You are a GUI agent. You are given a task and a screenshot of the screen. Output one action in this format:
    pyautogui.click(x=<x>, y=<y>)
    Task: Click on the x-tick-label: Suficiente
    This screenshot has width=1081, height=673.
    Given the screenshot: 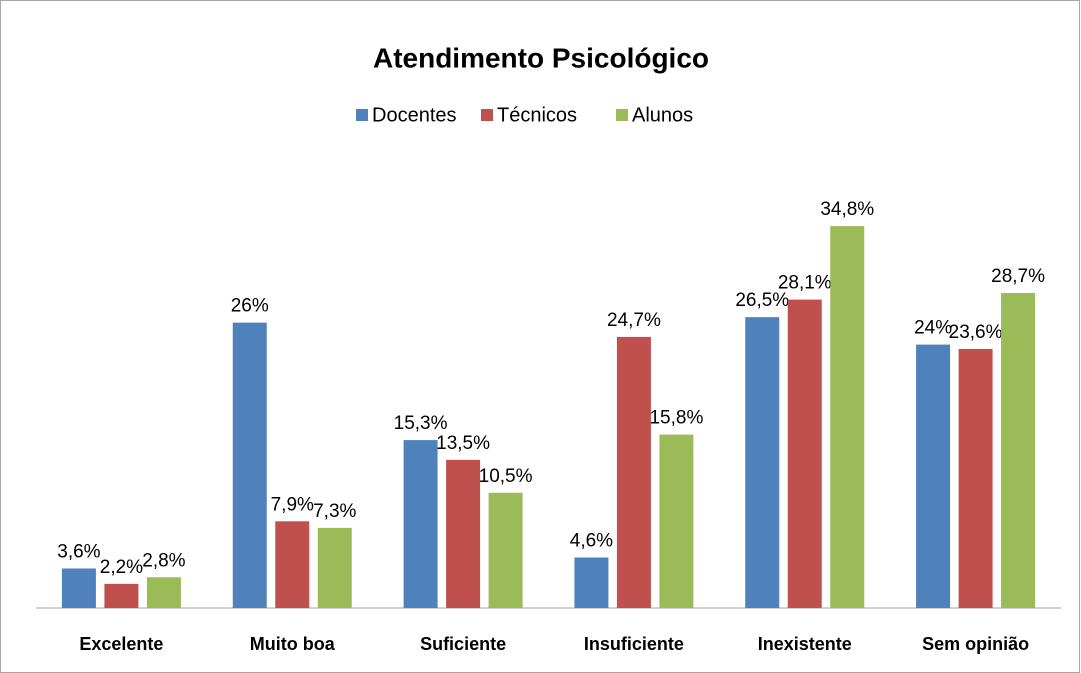 What is the action you would take?
    pyautogui.click(x=463, y=644)
    